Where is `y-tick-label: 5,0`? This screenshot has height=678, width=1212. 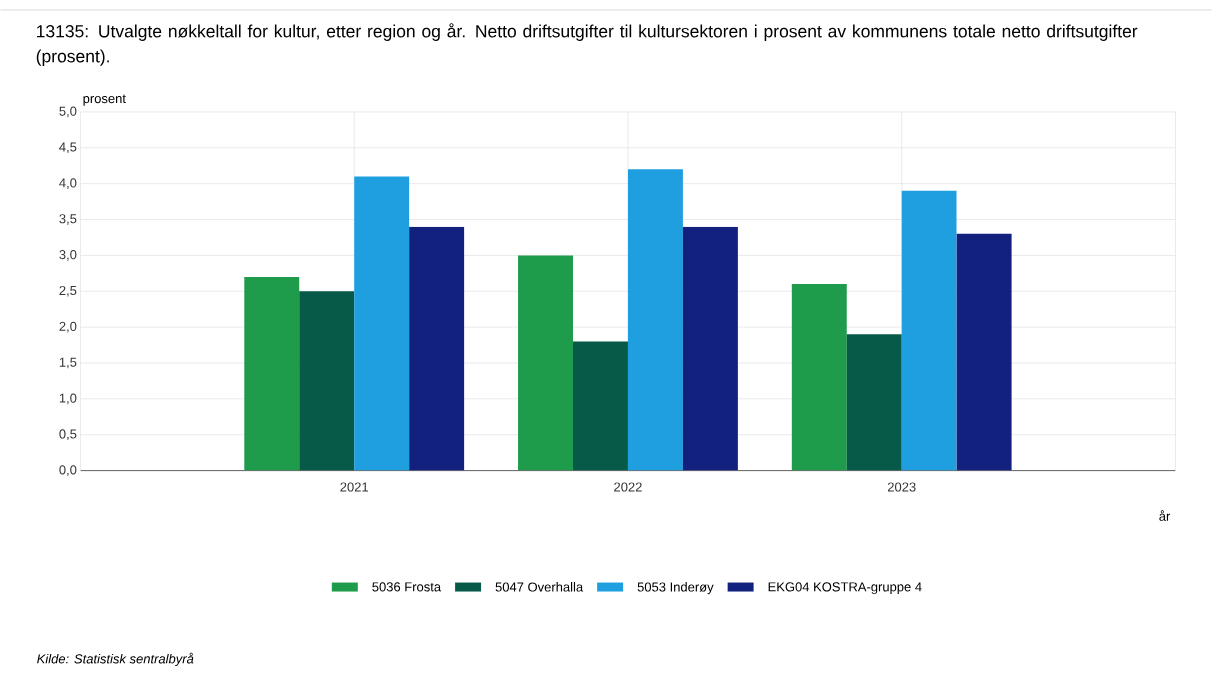
y-tick-label: 5,0 is located at coordinates (68, 112).